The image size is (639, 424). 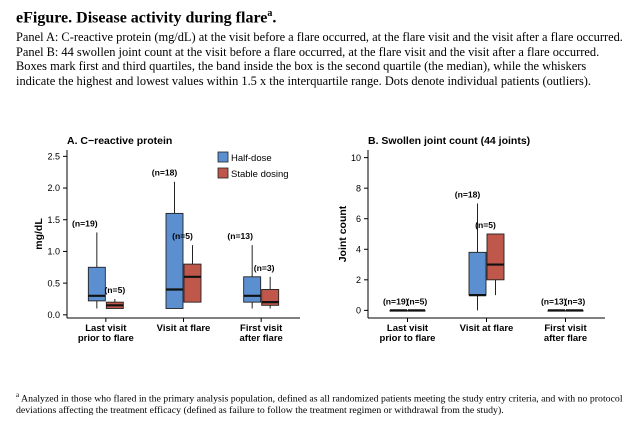 What do you see at coordinates (358, 249) in the screenshot?
I see `y-tick-label: 4` at bounding box center [358, 249].